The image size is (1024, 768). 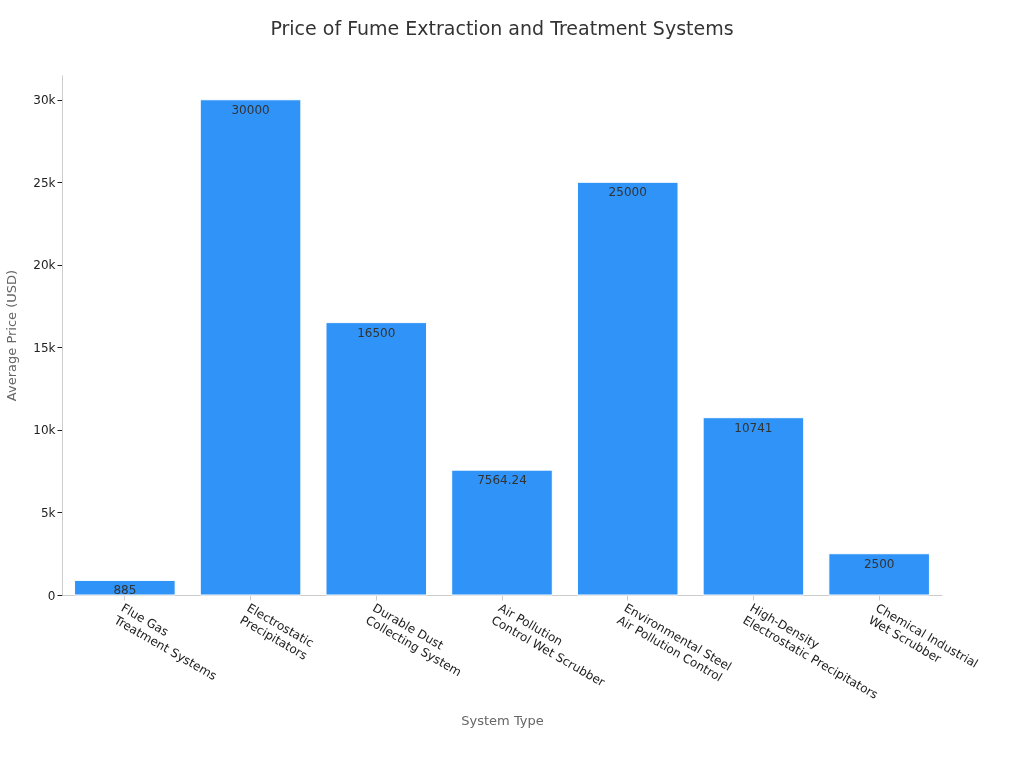 What do you see at coordinates (48, 512) in the screenshot?
I see `y-tick-label: 5k` at bounding box center [48, 512].